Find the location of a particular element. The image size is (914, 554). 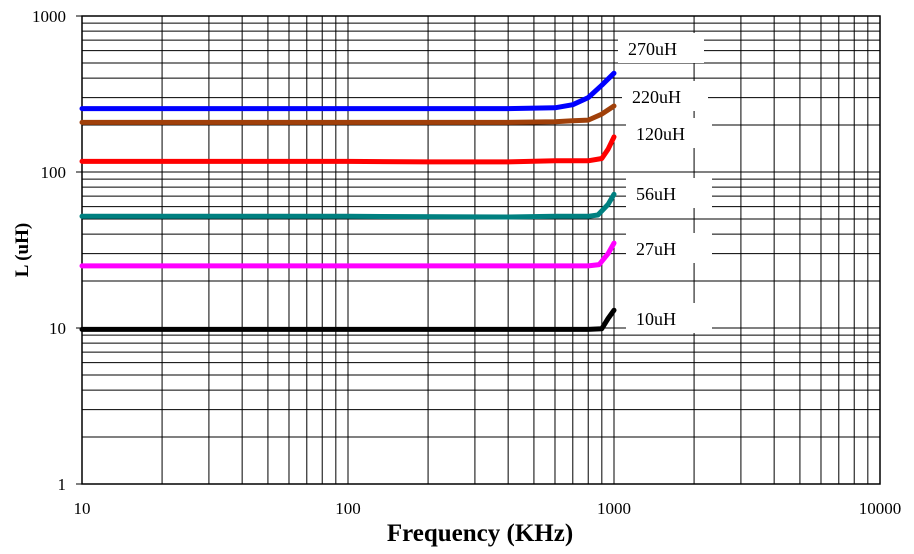

y-tick-label: 10 is located at coordinates (57, 328).